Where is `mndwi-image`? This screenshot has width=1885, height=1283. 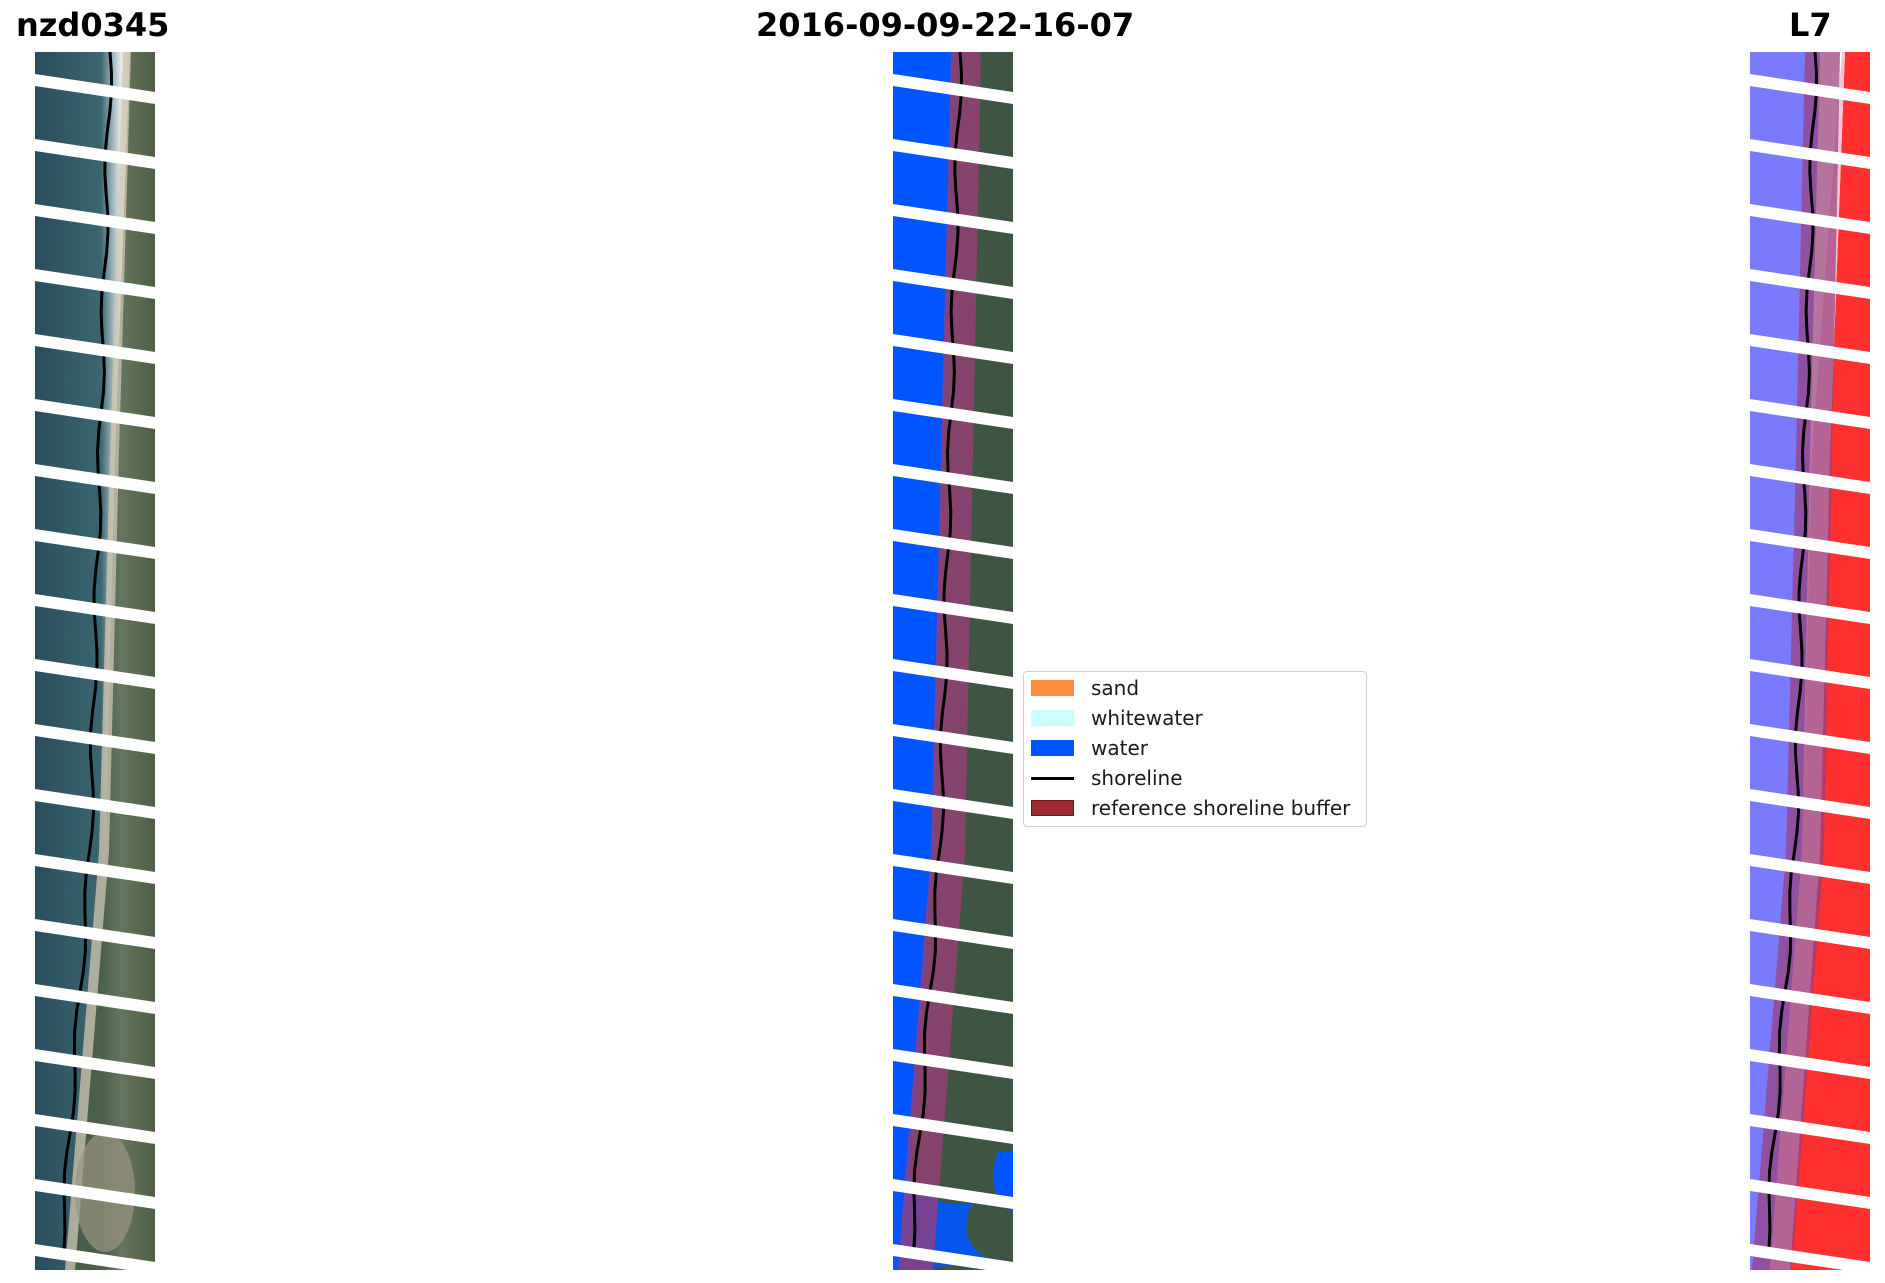
mndwi-image is located at coordinates (1810, 661).